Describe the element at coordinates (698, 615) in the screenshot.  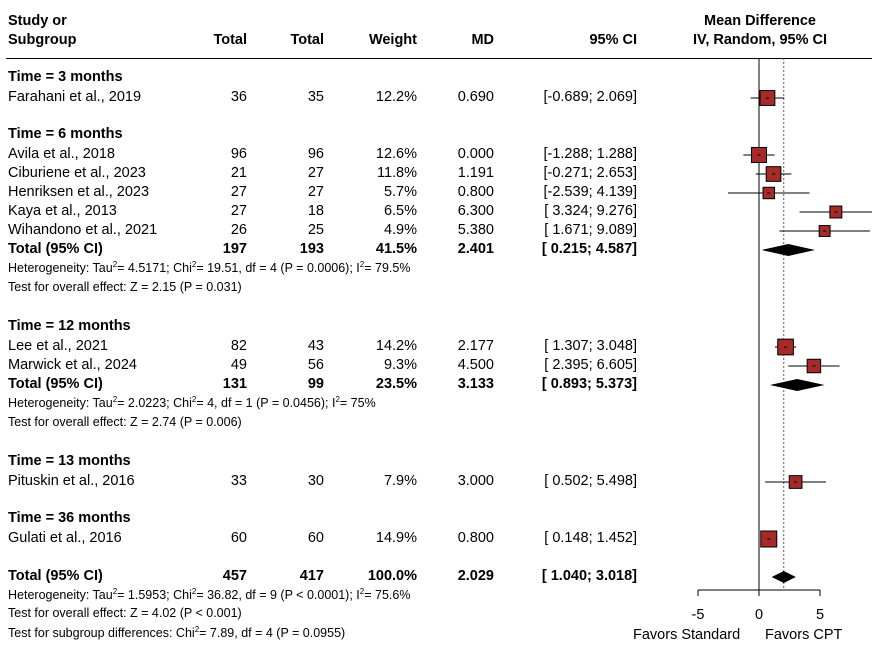
I see `x-tick-label: -5` at that location.